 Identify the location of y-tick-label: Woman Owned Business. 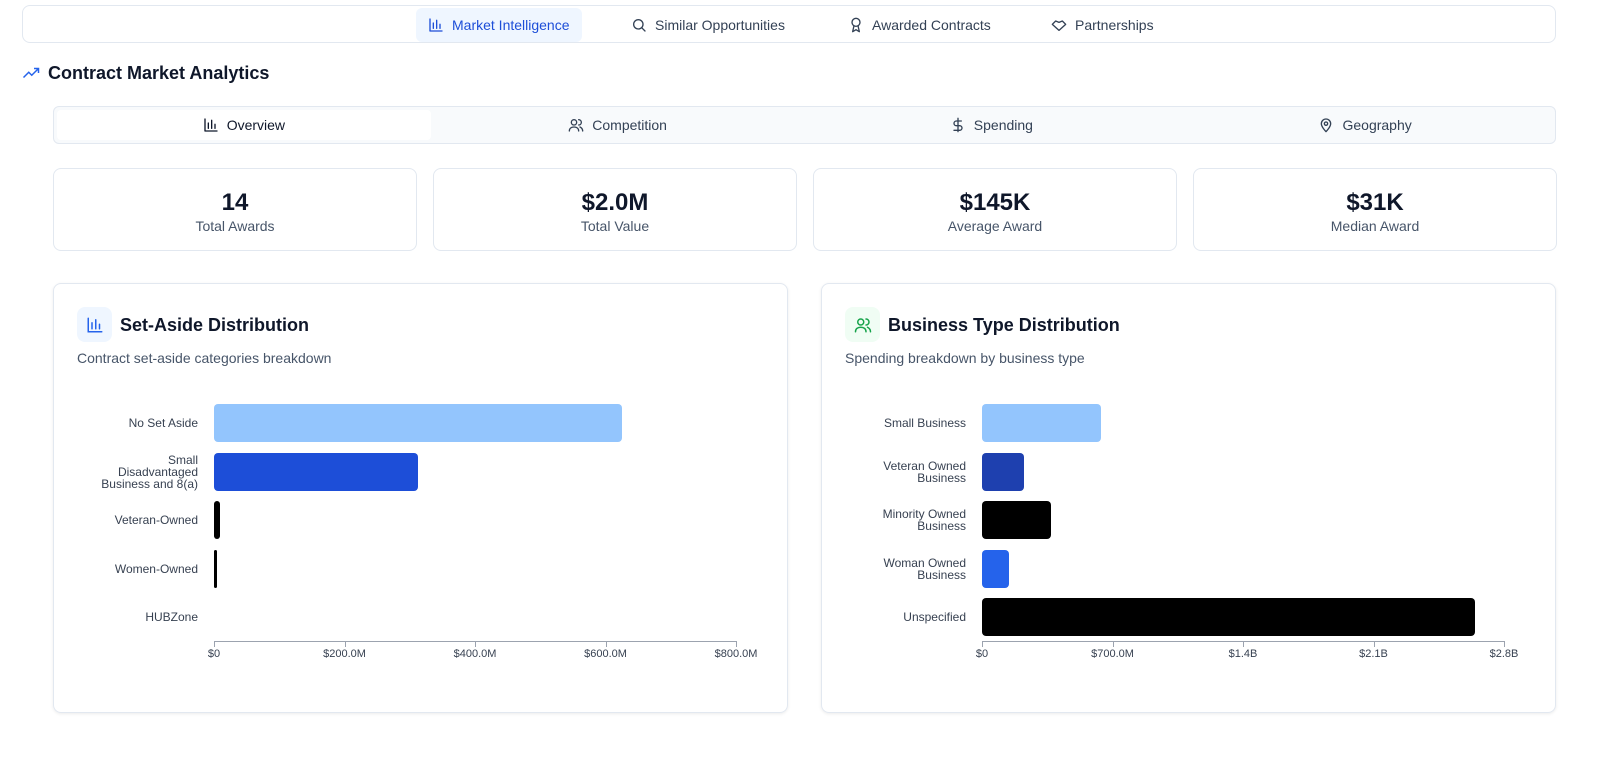
(924, 568).